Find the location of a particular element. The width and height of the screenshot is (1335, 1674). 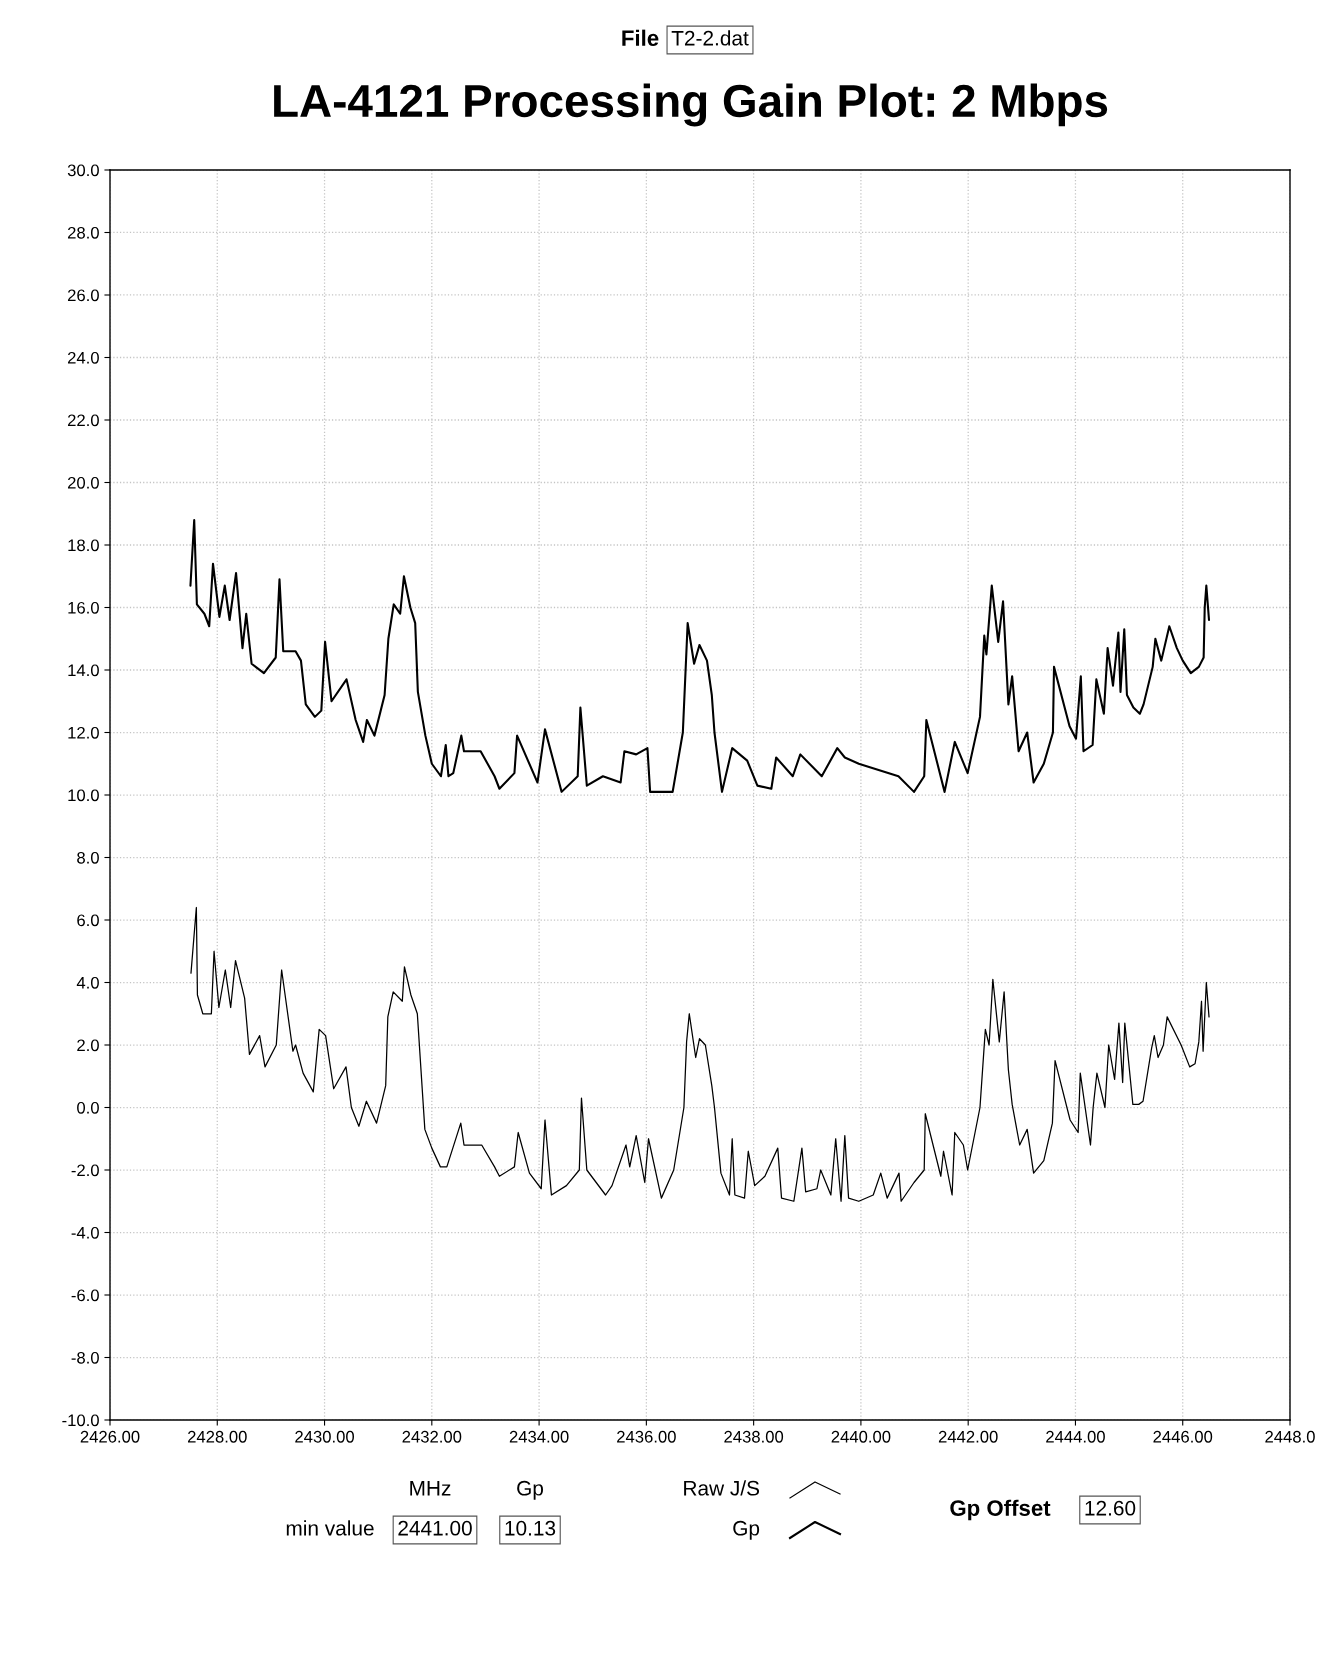

text: Gp Offset is located at coordinates (1000, 1510).